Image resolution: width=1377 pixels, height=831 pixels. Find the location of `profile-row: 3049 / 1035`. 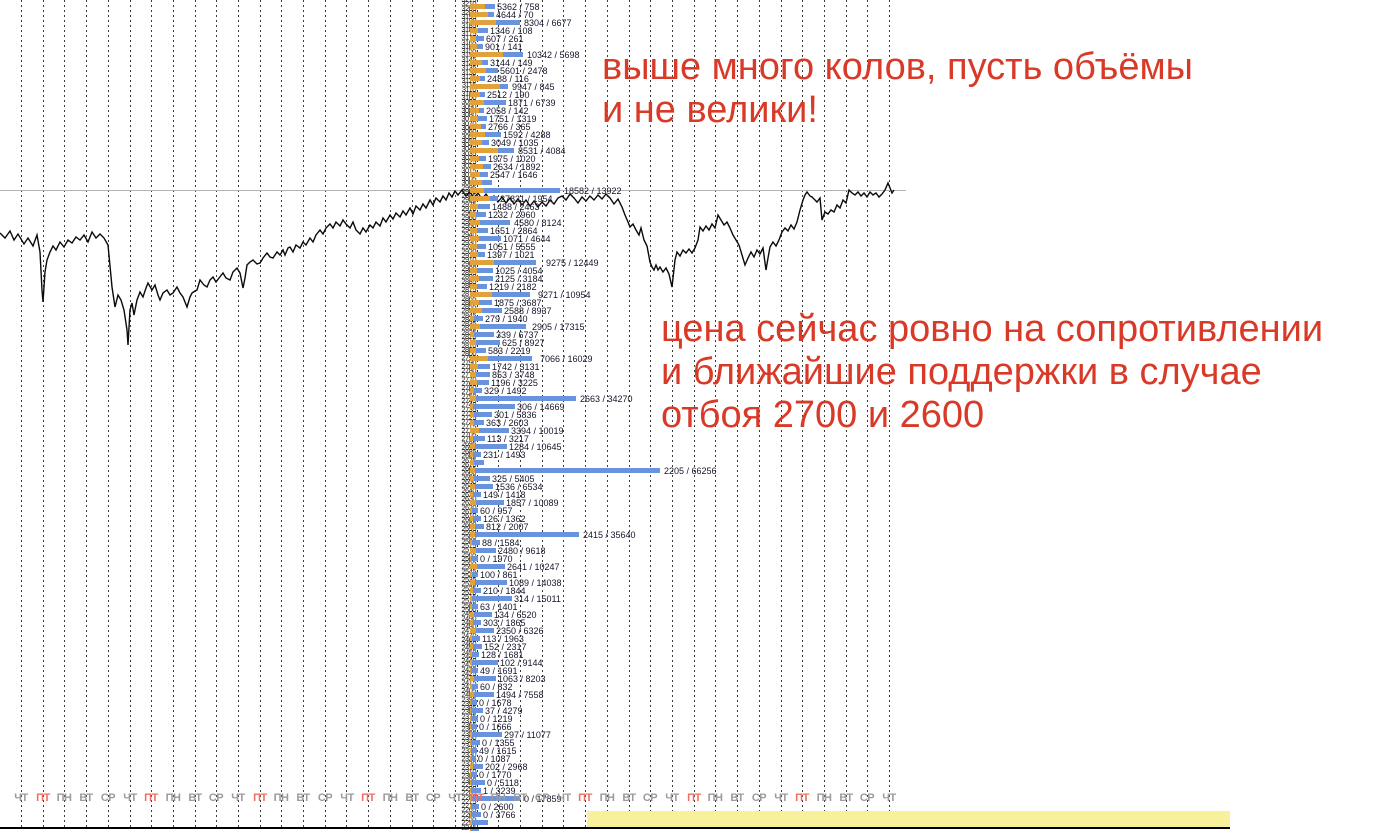

profile-row: 3049 / 1035 is located at coordinates (504, 141).